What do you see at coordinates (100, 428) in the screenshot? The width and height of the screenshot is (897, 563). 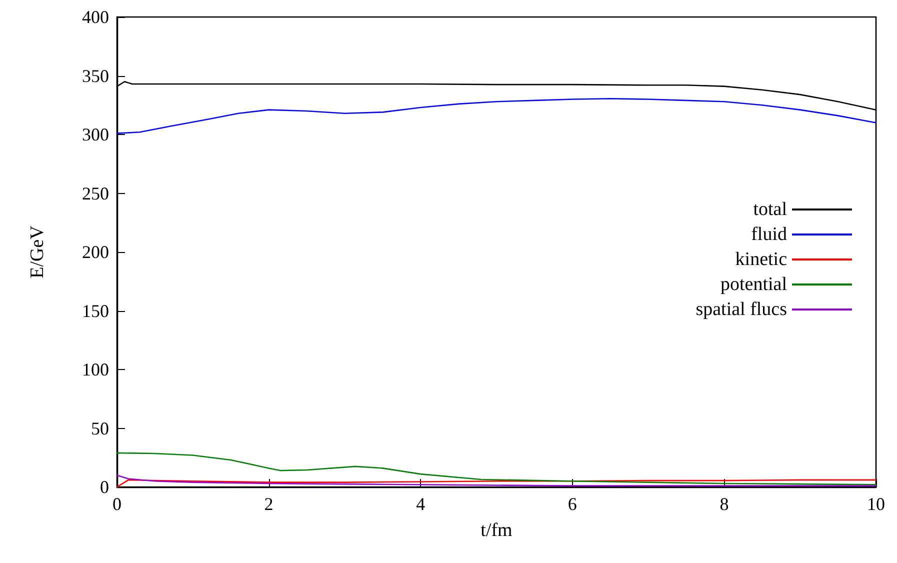 I see `y-tick-label: 50` at bounding box center [100, 428].